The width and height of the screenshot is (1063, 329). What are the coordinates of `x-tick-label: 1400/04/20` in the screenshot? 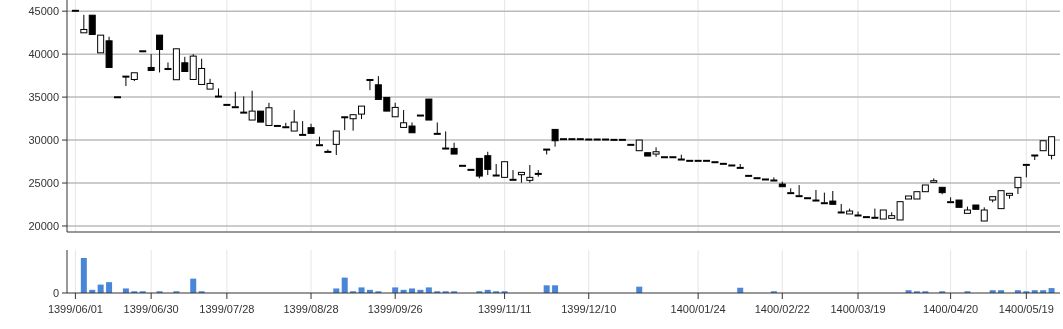 It's located at (951, 309).